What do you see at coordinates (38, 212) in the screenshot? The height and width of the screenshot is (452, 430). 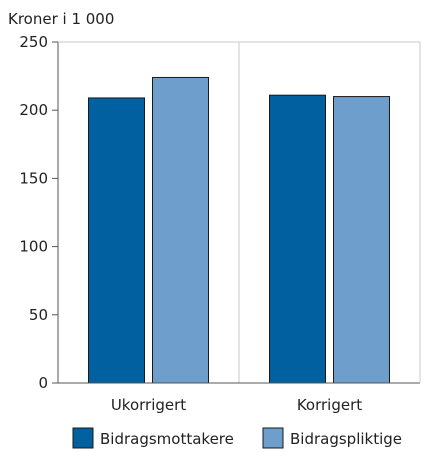 I see `y-axis-ticks: 0 50 100 150 200 250` at bounding box center [38, 212].